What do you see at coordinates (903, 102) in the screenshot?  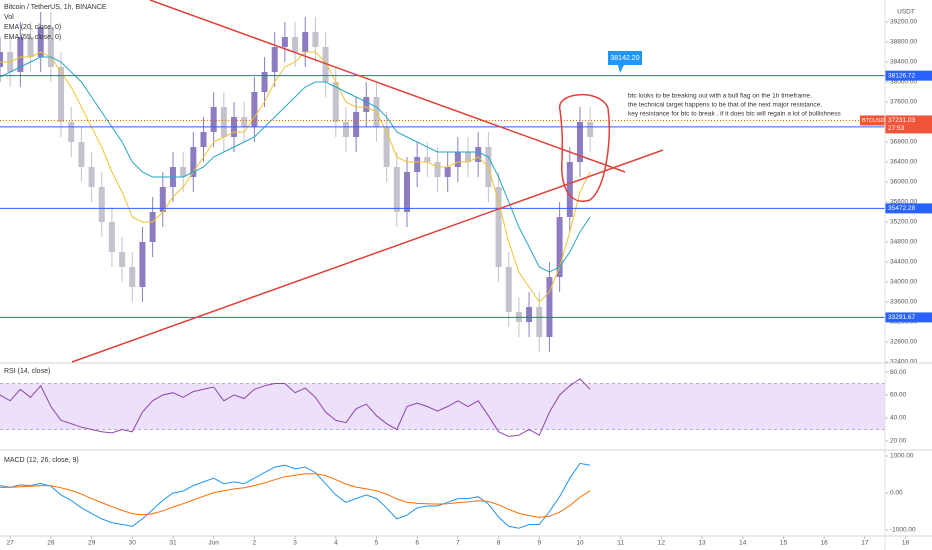 I see `y-tick-label: 37600.00` at bounding box center [903, 102].